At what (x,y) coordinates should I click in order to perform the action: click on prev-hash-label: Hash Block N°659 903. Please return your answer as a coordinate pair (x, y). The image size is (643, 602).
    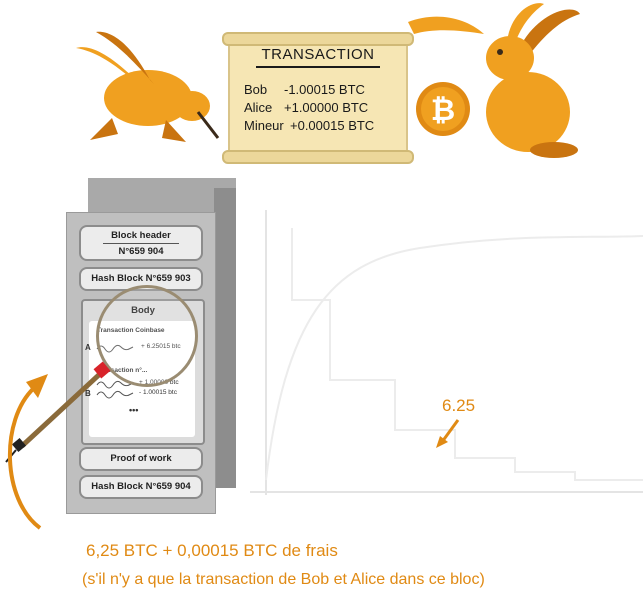
    Looking at the image, I should click on (141, 278).